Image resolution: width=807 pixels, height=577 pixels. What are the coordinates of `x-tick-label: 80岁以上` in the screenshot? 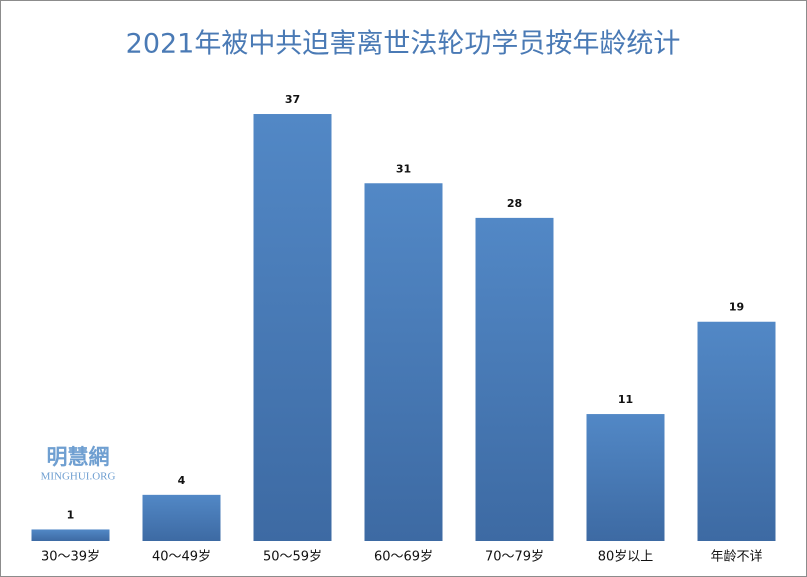 It's located at (626, 557).